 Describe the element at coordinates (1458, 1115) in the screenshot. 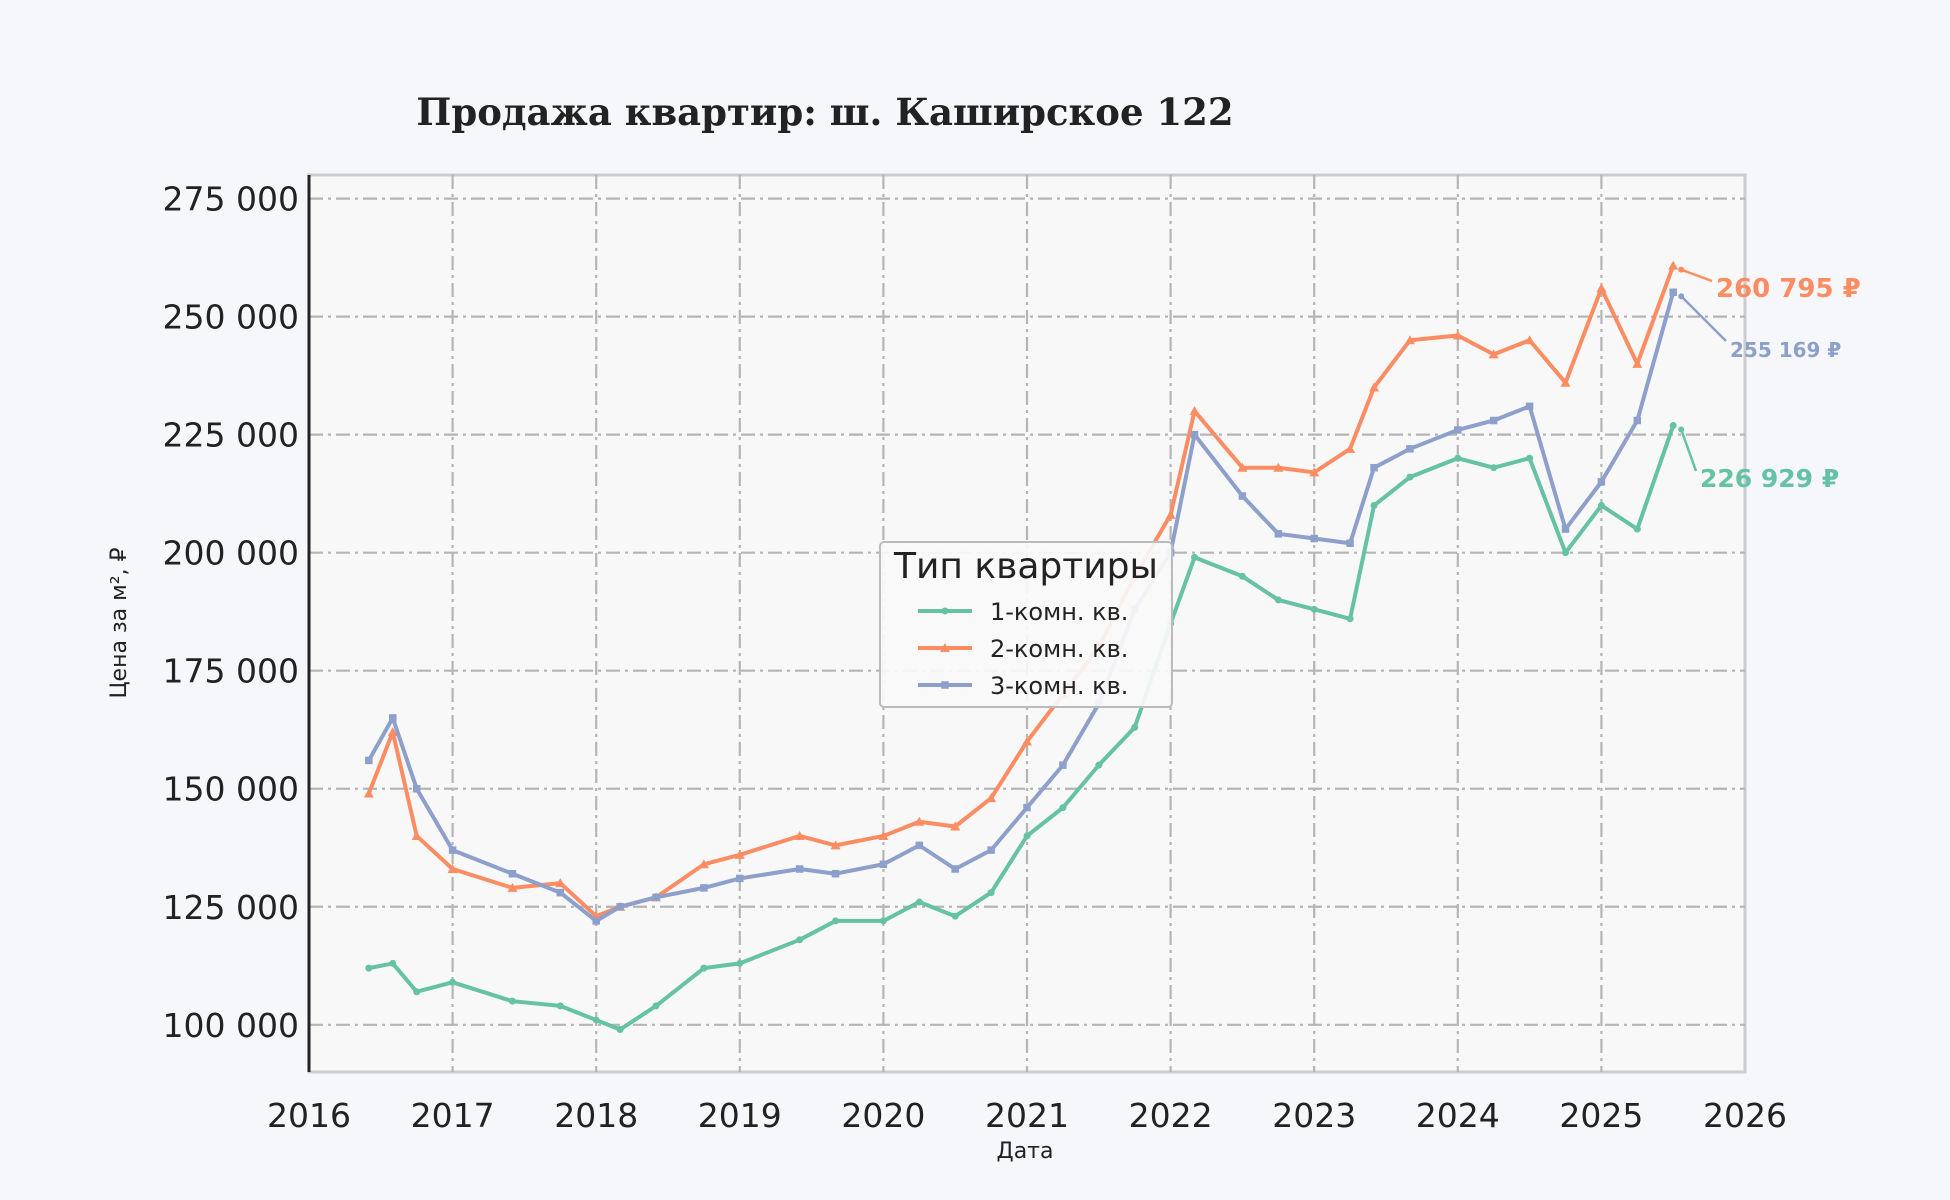

I see `x-tick-label: 2024` at that location.